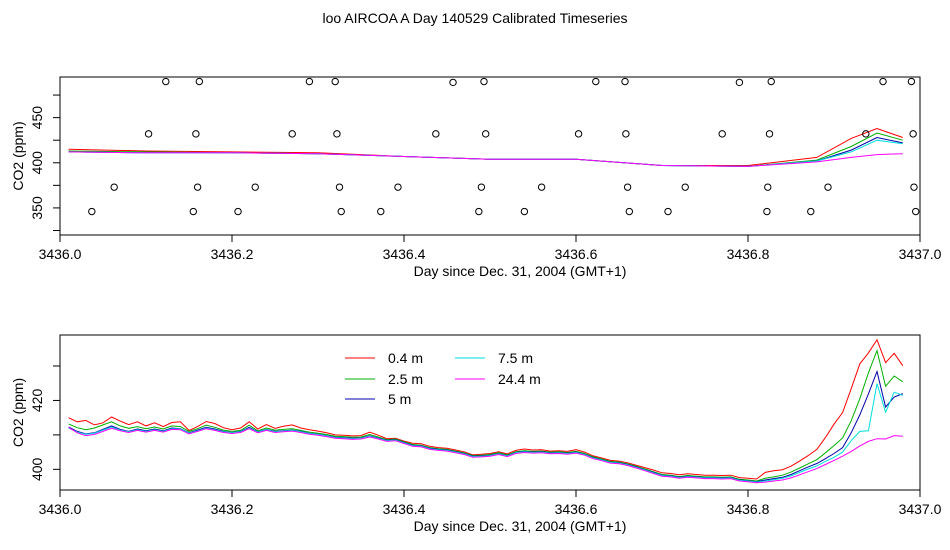 This screenshot has height=550, width=950. What do you see at coordinates (405, 358) in the screenshot?
I see `legend-label: 0.4 m` at bounding box center [405, 358].